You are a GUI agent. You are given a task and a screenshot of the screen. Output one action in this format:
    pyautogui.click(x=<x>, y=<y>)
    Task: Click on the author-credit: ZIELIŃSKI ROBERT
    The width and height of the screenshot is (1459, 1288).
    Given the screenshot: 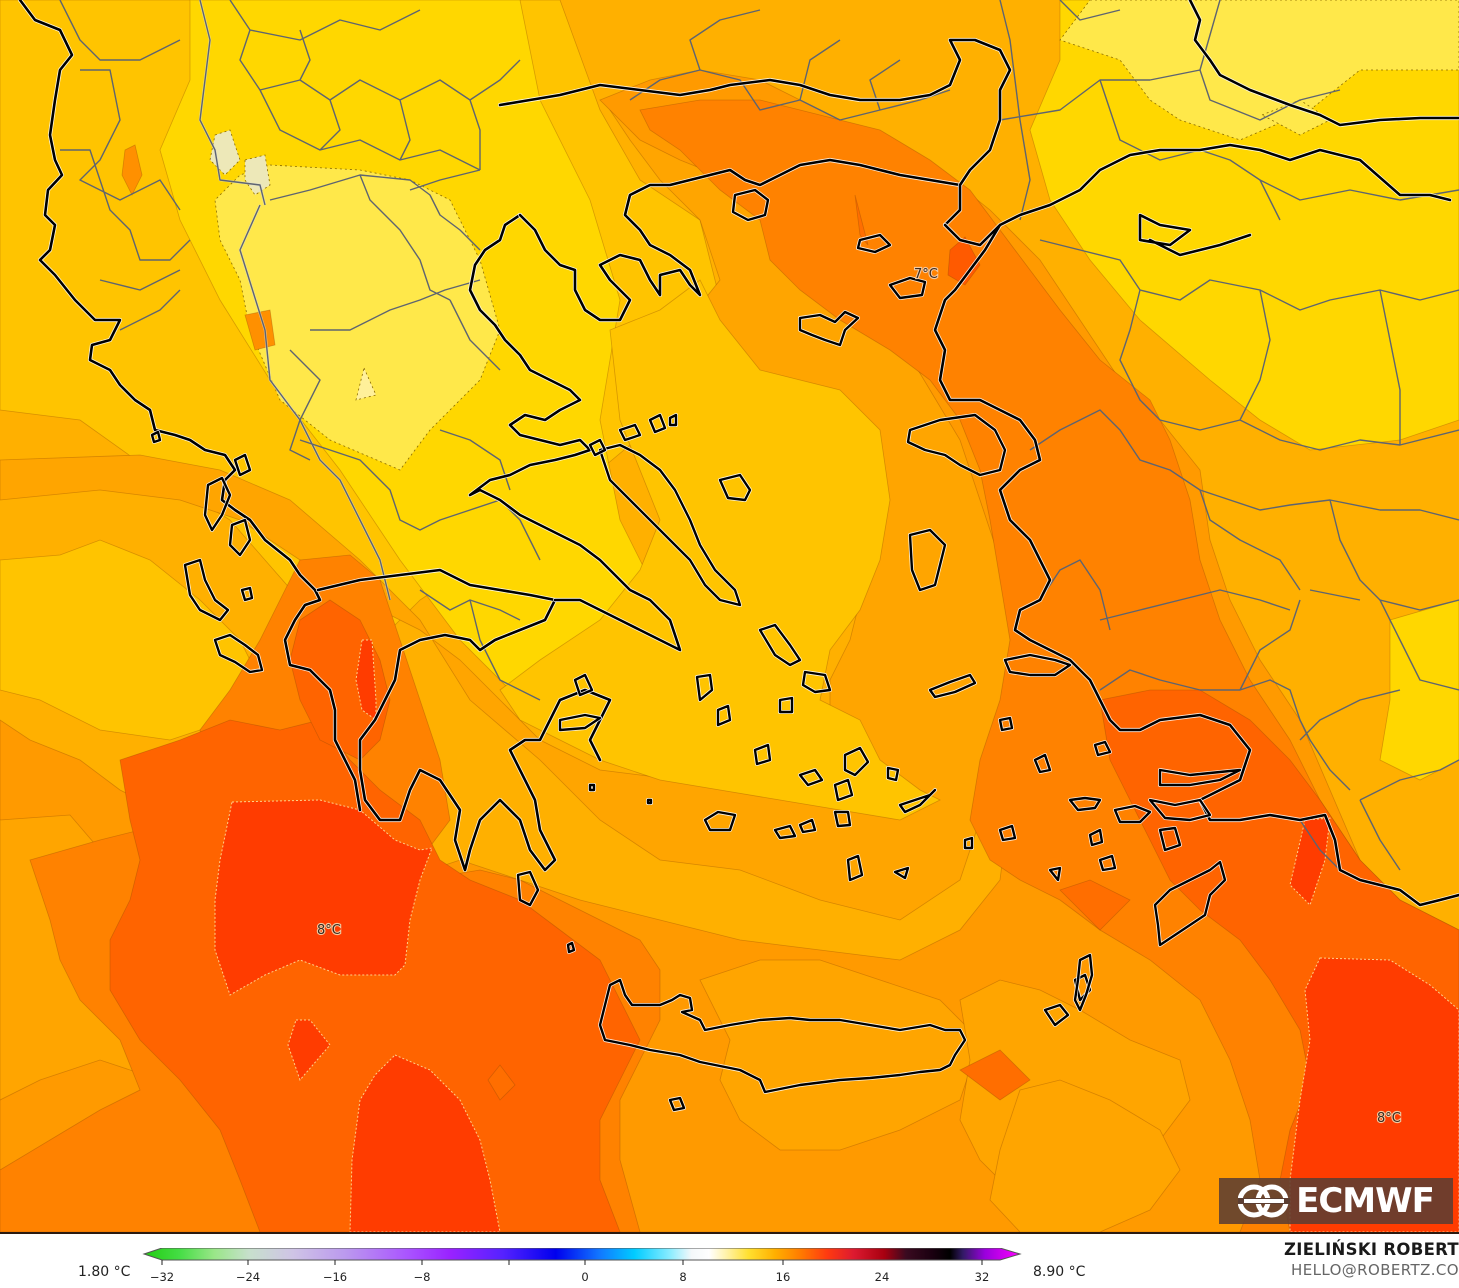 What is the action you would take?
    pyautogui.click(x=1371, y=1249)
    